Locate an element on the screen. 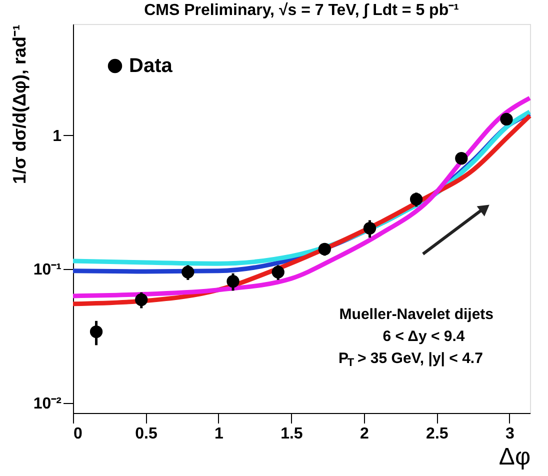 Image resolution: width=548 pixels, height=476 pixels. y-axis-title: 1/σ dσ/d(Δφ), rad⁻¹ is located at coordinates (19, 104).